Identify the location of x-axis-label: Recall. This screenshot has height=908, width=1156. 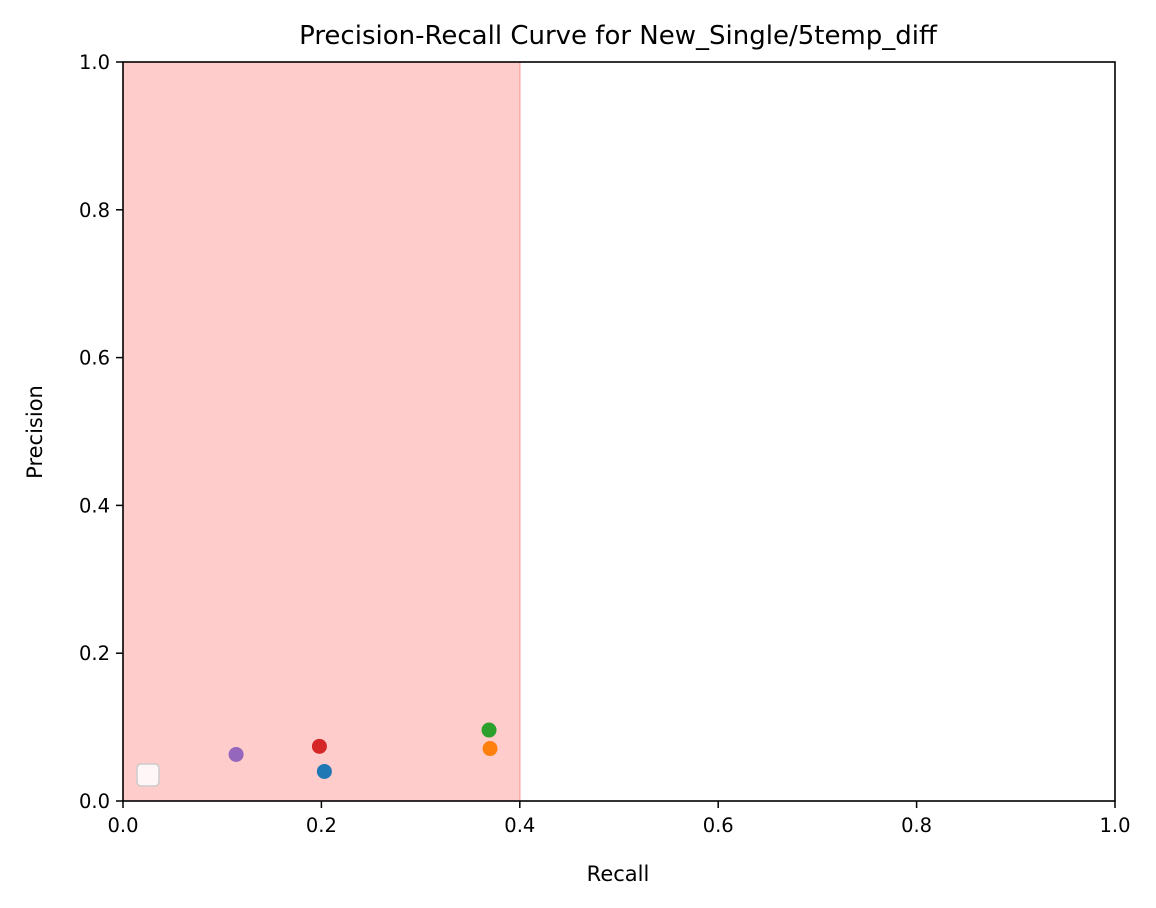
(618, 874).